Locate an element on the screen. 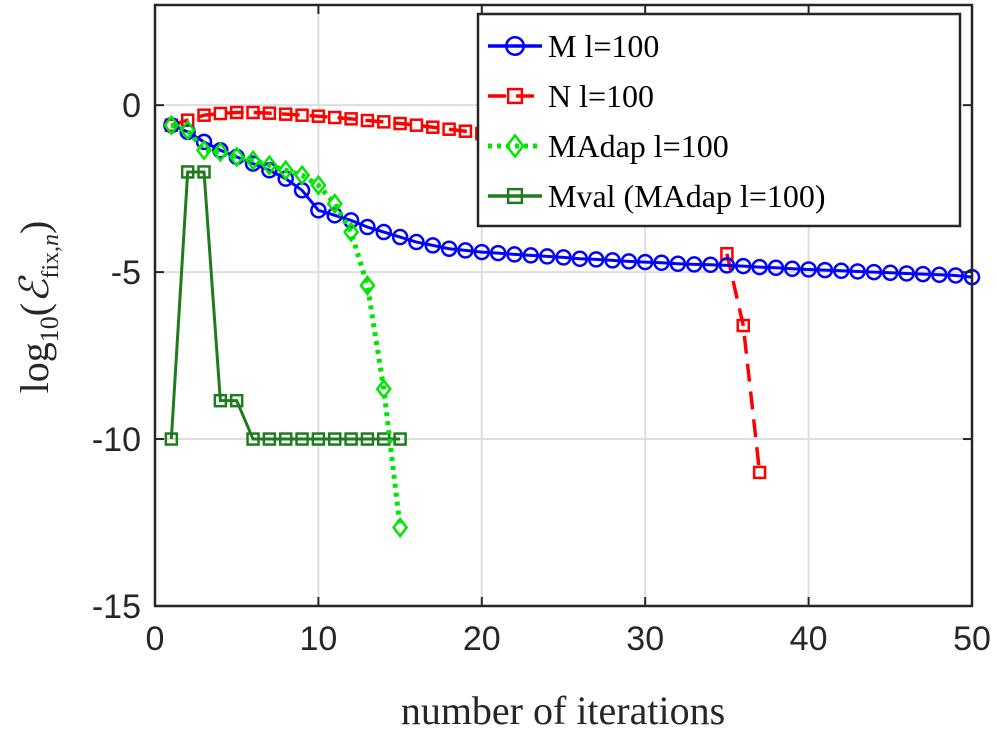 The width and height of the screenshot is (997, 733). y-axis-label-symbol: ℰ is located at coordinates (34, 289).